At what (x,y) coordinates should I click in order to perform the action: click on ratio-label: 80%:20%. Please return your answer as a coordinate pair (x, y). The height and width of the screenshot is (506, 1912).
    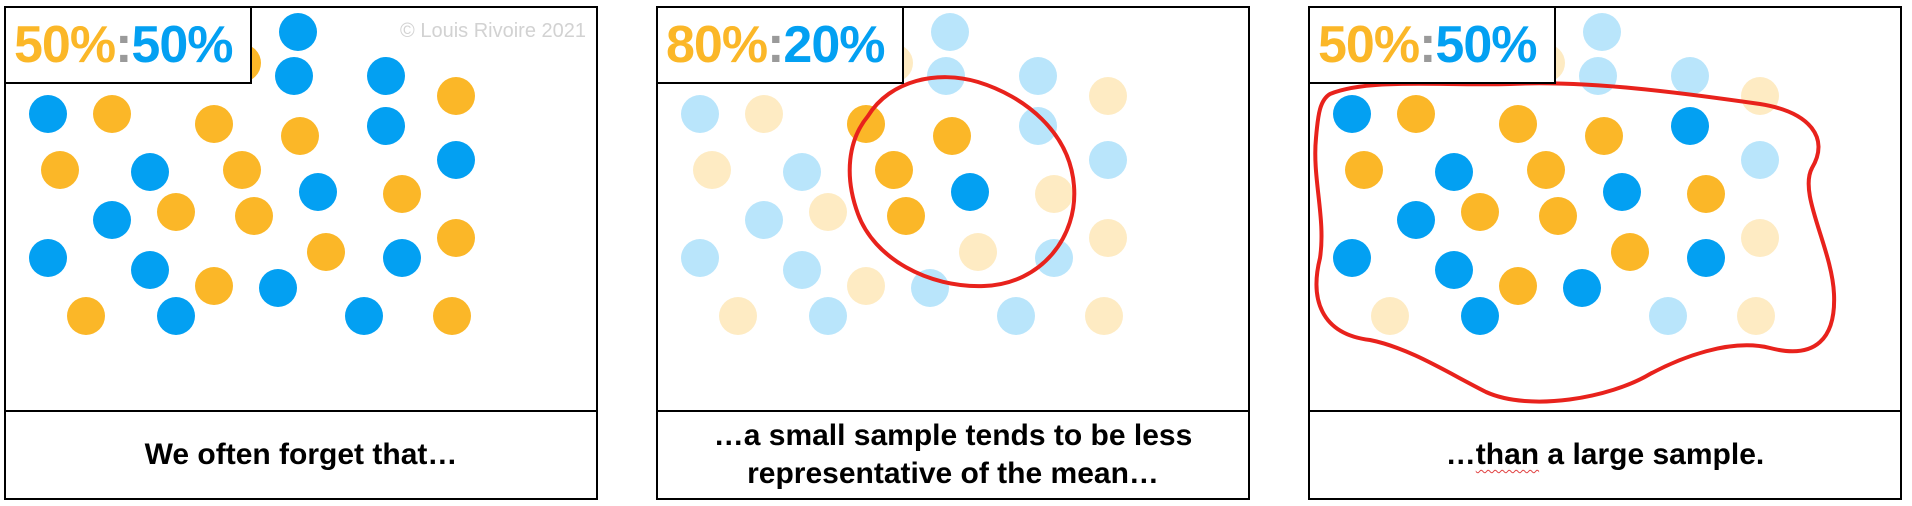
    Looking at the image, I should click on (780, 45).